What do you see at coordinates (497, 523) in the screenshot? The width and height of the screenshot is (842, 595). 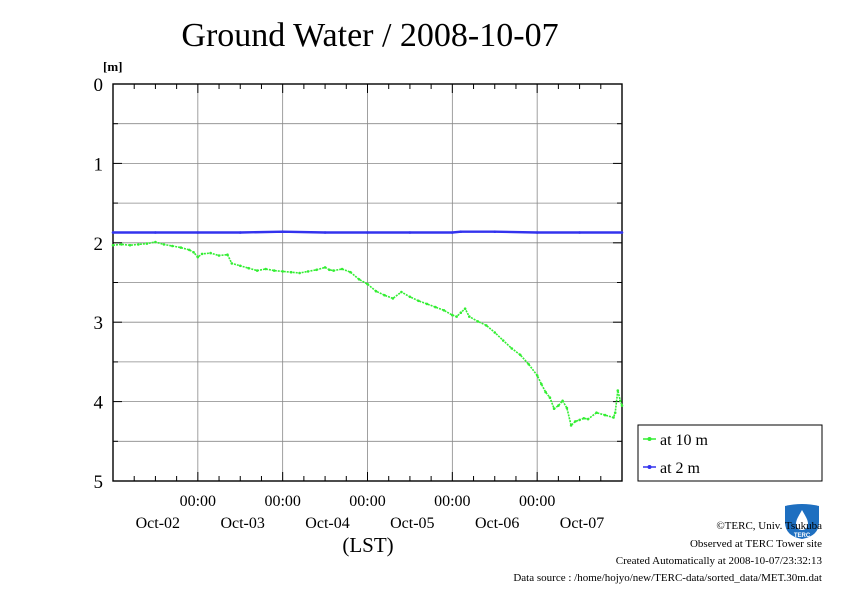 I see `x-tick-date: Oct-06` at bounding box center [497, 523].